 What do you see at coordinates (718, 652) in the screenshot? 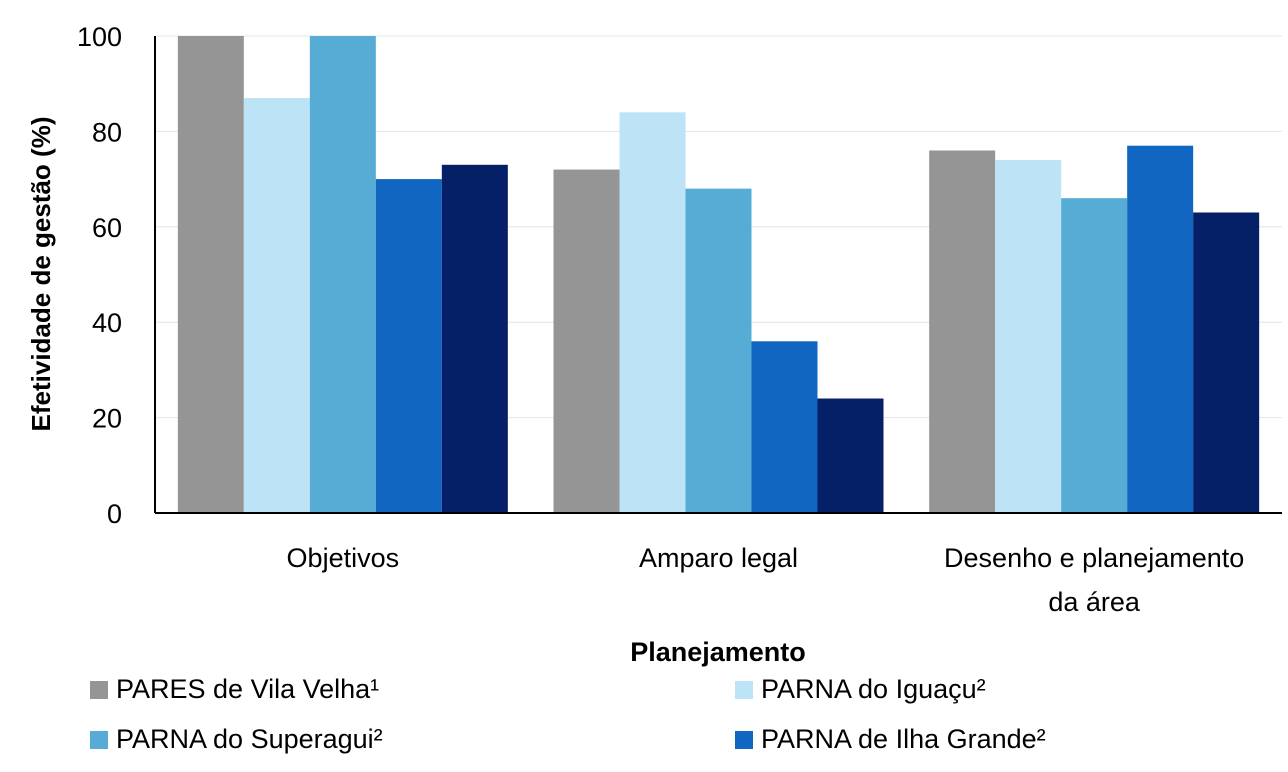
I see `x-axis-label: Planejamento` at bounding box center [718, 652].